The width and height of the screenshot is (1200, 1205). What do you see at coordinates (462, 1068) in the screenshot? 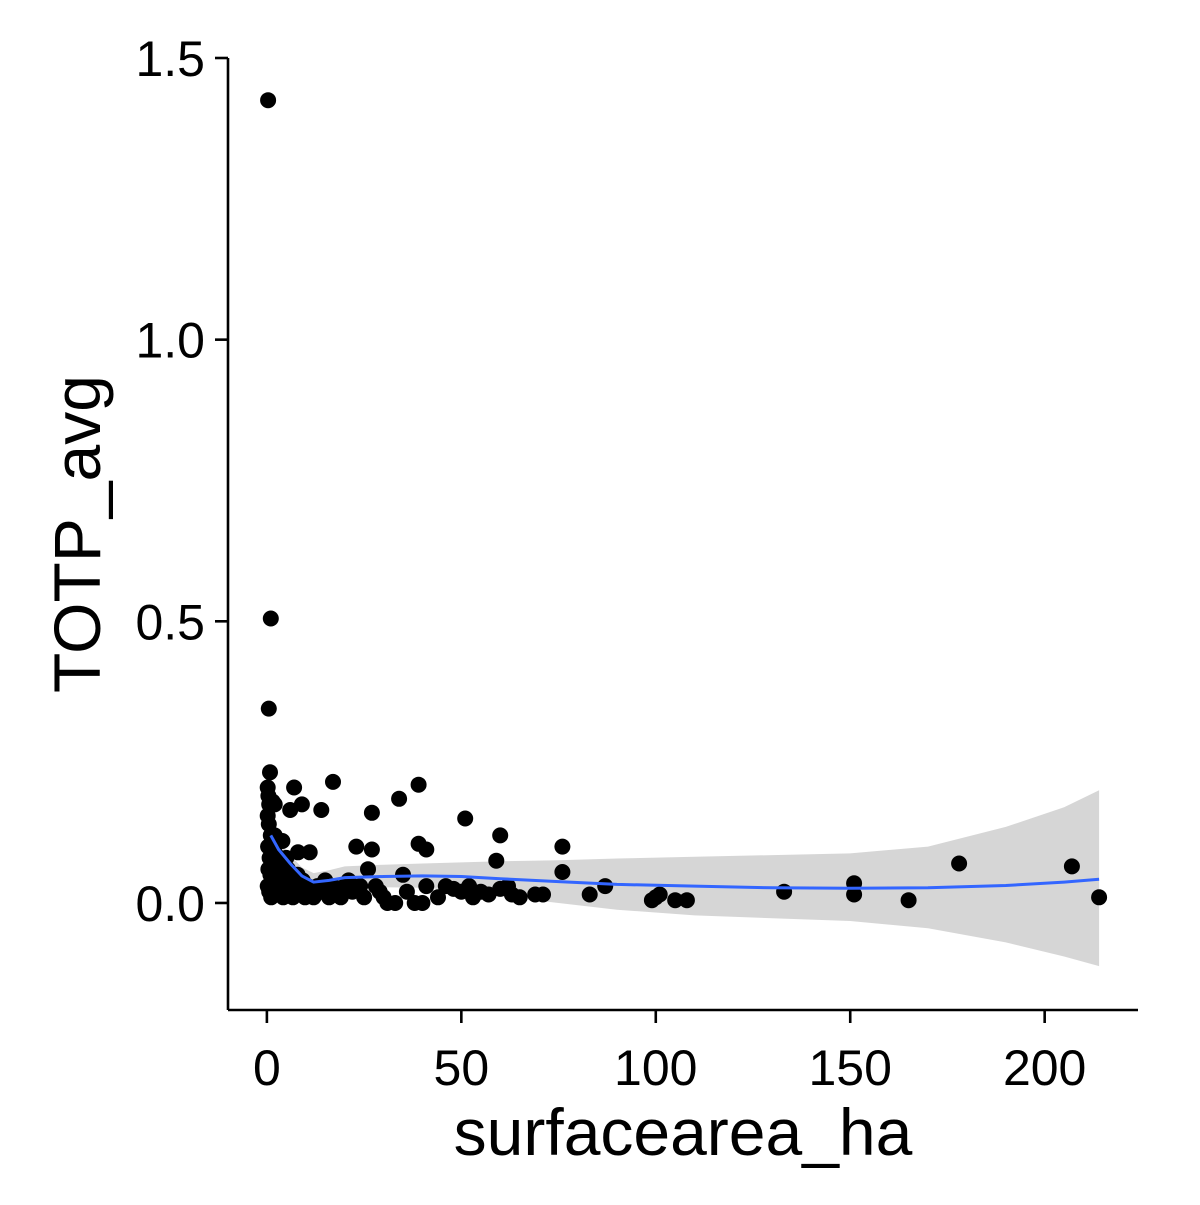
I see `x-tick-label: 50` at bounding box center [462, 1068].